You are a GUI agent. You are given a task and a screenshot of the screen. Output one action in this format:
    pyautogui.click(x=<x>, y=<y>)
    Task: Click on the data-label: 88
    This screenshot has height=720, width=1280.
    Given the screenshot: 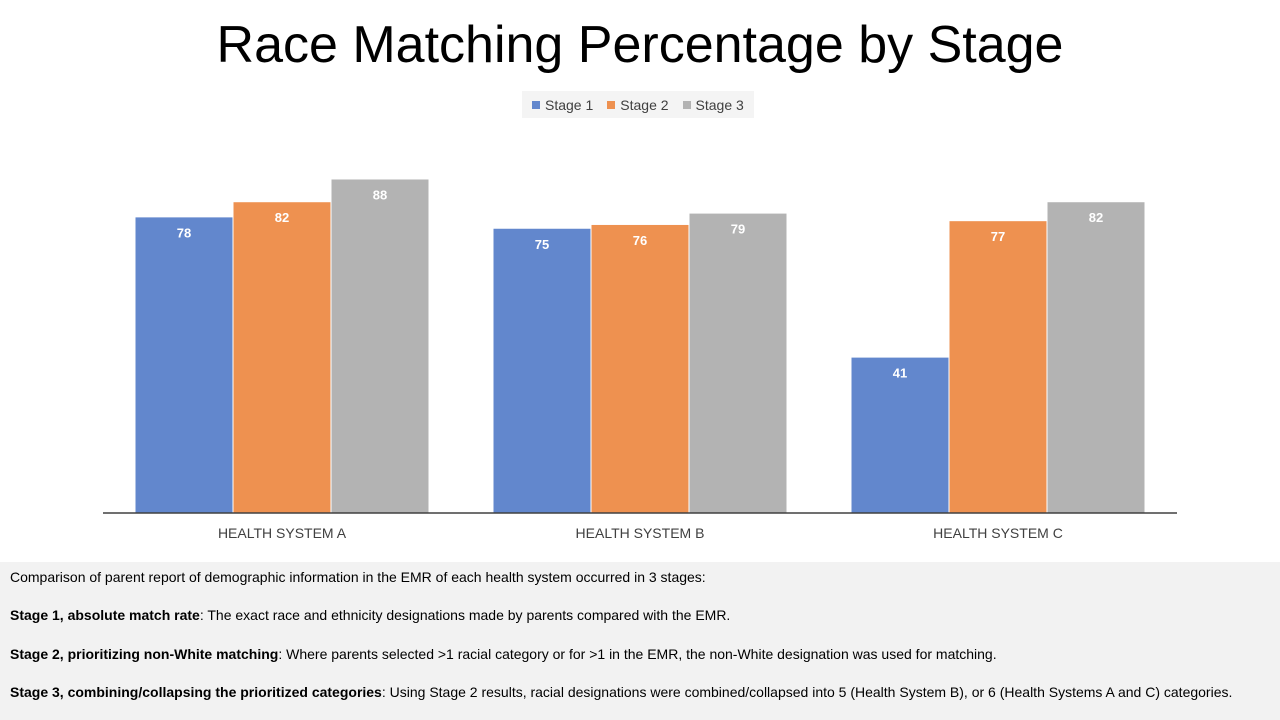 What is the action you would take?
    pyautogui.click(x=380, y=194)
    